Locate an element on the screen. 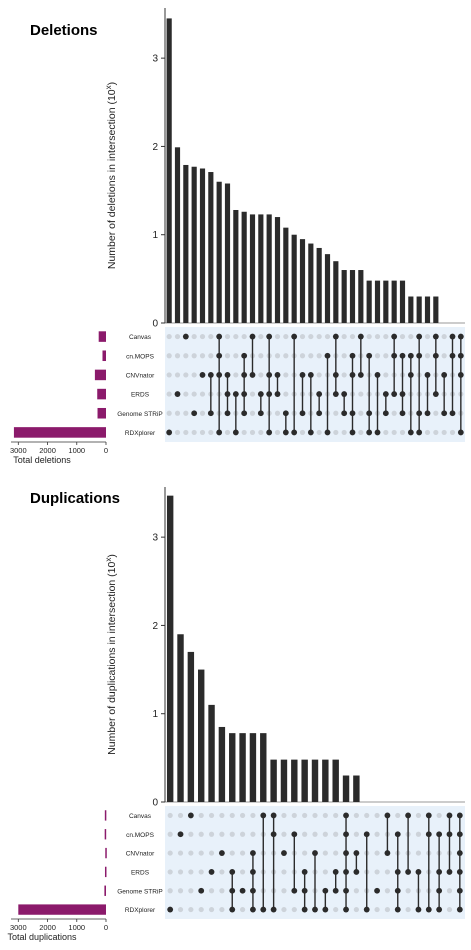 The image size is (471, 950). duplications-title: Duplications is located at coordinates (75, 498).